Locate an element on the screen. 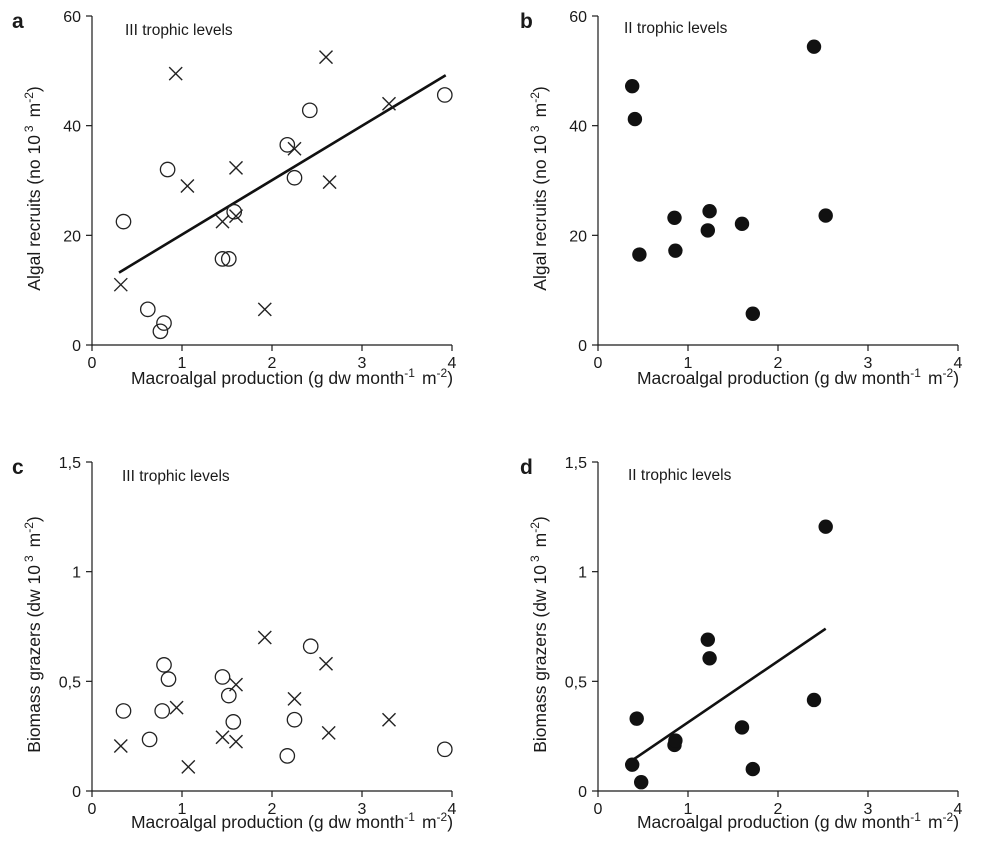  y-tick-label: 1 is located at coordinates (582, 573).